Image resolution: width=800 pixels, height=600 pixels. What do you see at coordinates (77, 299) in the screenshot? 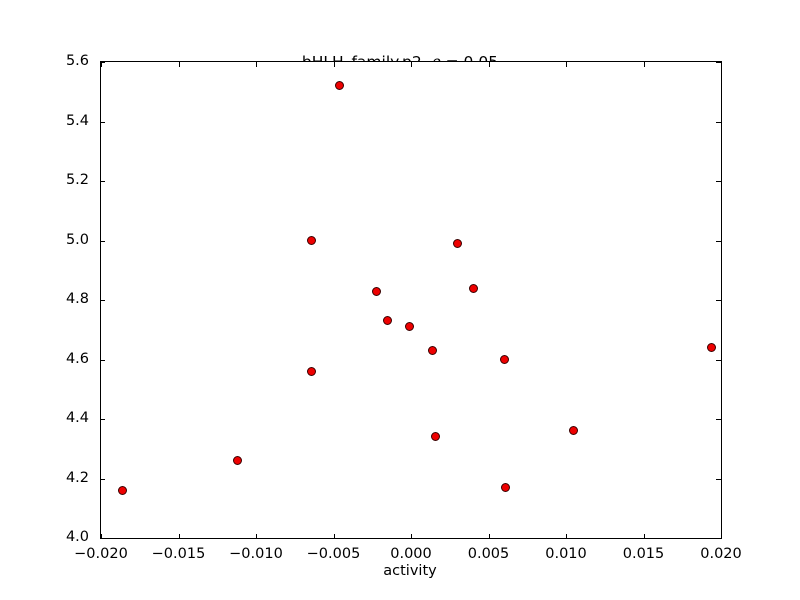
I see `y-axis-tick-label: 4.8` at bounding box center [77, 299].